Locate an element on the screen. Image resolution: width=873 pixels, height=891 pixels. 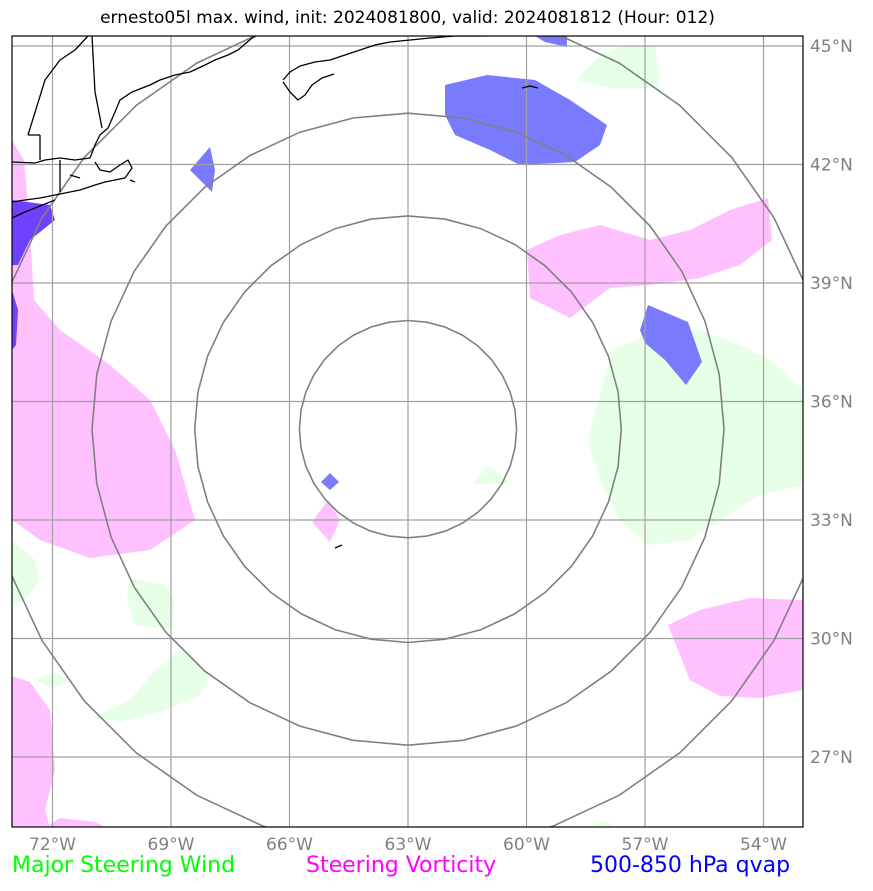
lat-tick-label: 33°N is located at coordinates (831, 521).